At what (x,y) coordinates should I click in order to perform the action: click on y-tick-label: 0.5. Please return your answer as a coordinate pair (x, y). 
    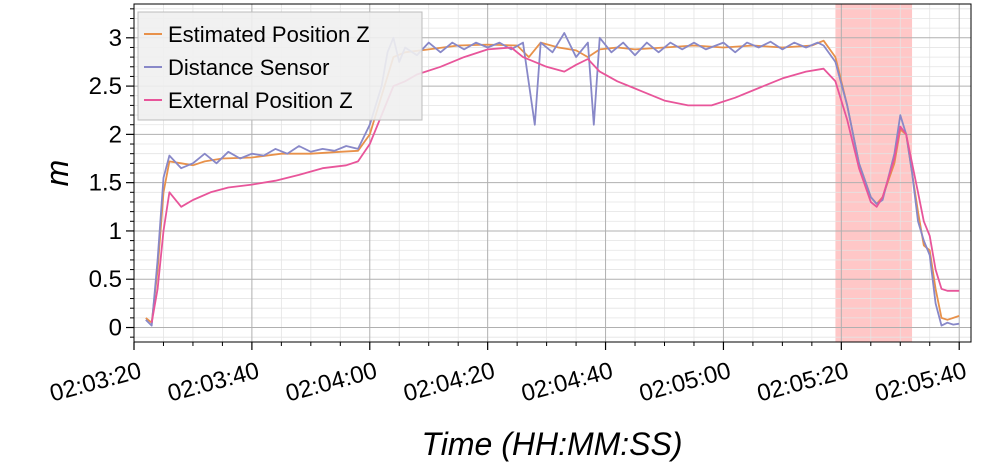
    Looking at the image, I should click on (105, 279).